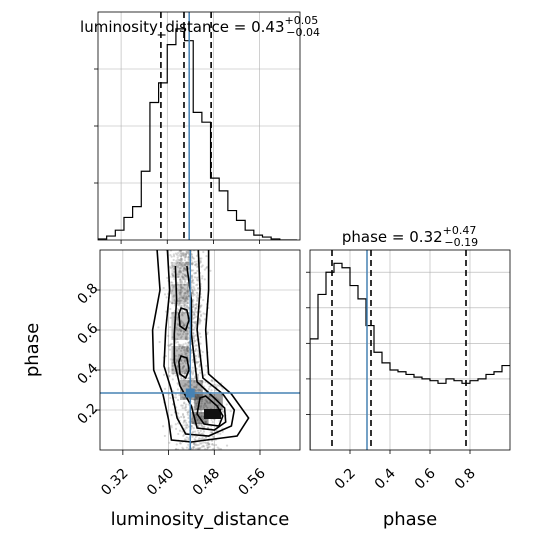 This screenshot has width=550, height=550. I want to click on phase-x-ticks: 0.2 0.4 0.6 0.8, so click(405, 478).